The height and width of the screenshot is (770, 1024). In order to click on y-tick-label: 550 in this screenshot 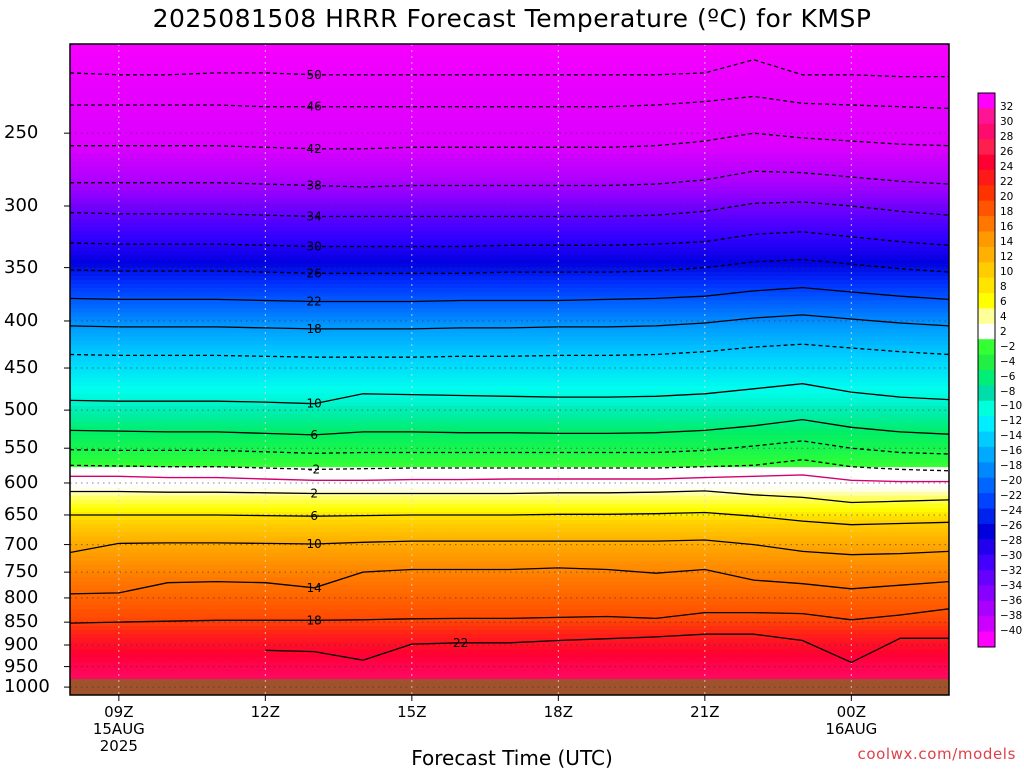, I will do `click(34, 448)`.